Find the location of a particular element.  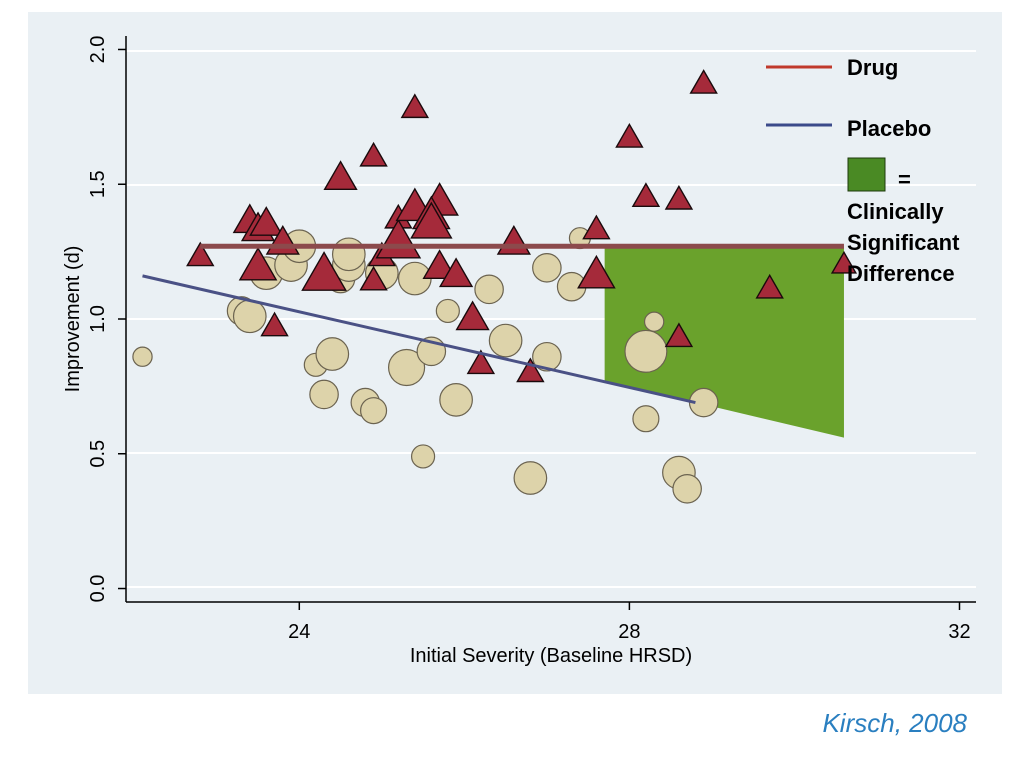

y-tick-label: 0.0 is located at coordinates (98, 589).